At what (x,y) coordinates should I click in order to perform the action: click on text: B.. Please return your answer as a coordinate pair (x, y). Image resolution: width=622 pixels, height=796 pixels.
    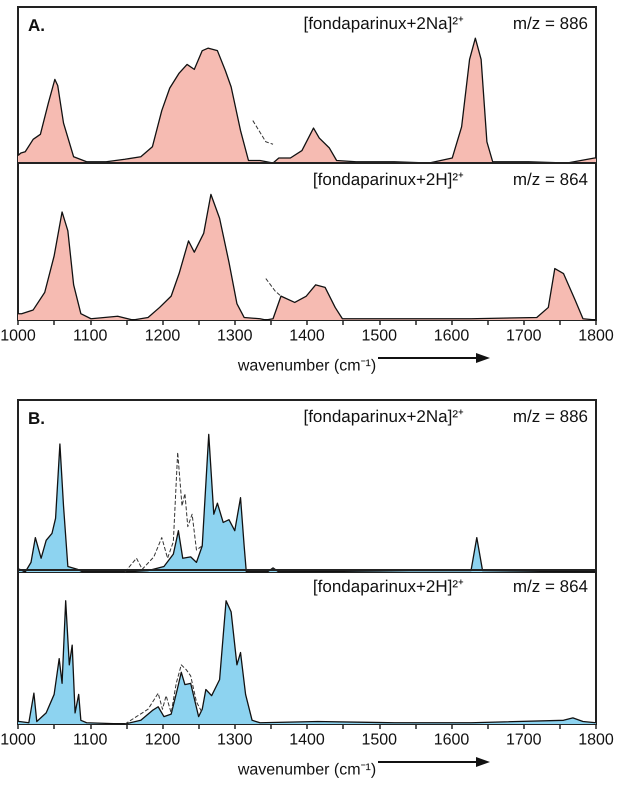
    Looking at the image, I should click on (36, 418).